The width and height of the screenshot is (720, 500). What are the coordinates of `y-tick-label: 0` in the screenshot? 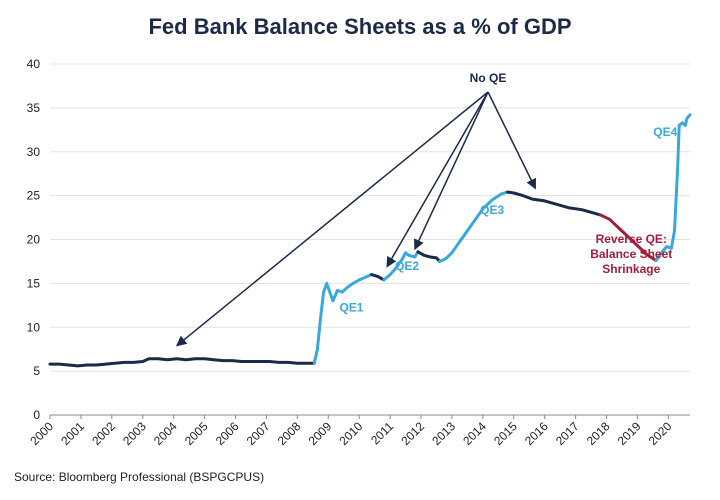 It's located at (36, 415).